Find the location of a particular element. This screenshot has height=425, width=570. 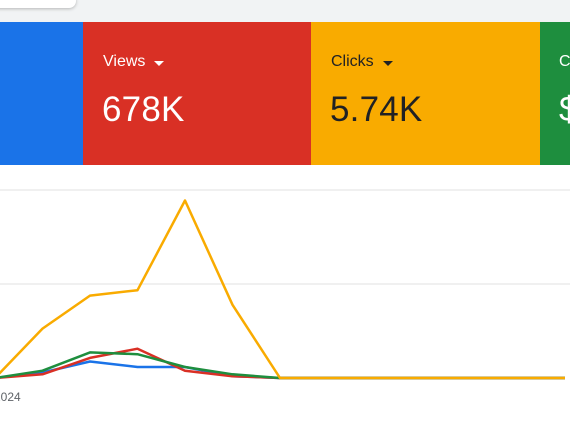

metric-dropdown: Clicks is located at coordinates (362, 62).